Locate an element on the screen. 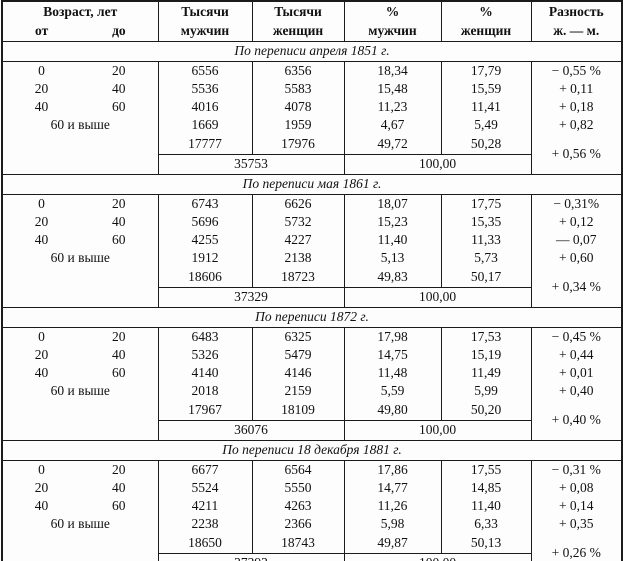 This screenshot has height=561, width=623. cell-total-diff: + 0,40 % is located at coordinates (576, 420).